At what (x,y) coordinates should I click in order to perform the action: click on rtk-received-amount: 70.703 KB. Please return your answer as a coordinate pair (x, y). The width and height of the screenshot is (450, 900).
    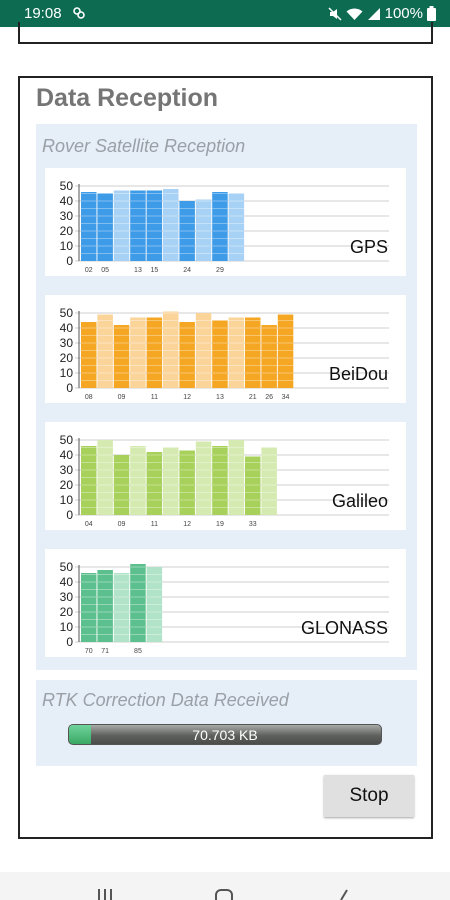
    Looking at the image, I should click on (225, 735).